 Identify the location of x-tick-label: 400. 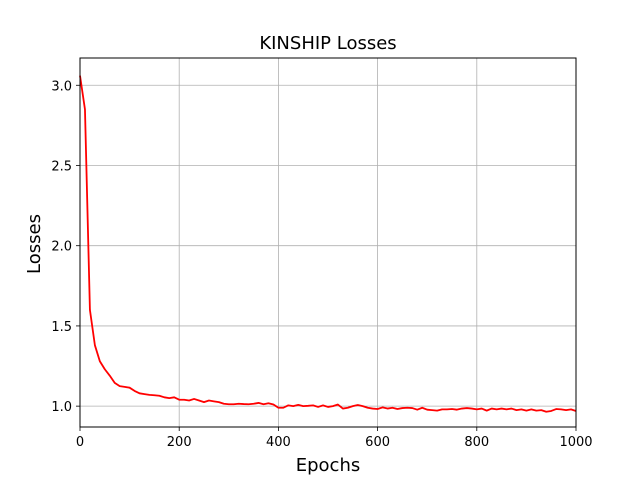
(278, 442).